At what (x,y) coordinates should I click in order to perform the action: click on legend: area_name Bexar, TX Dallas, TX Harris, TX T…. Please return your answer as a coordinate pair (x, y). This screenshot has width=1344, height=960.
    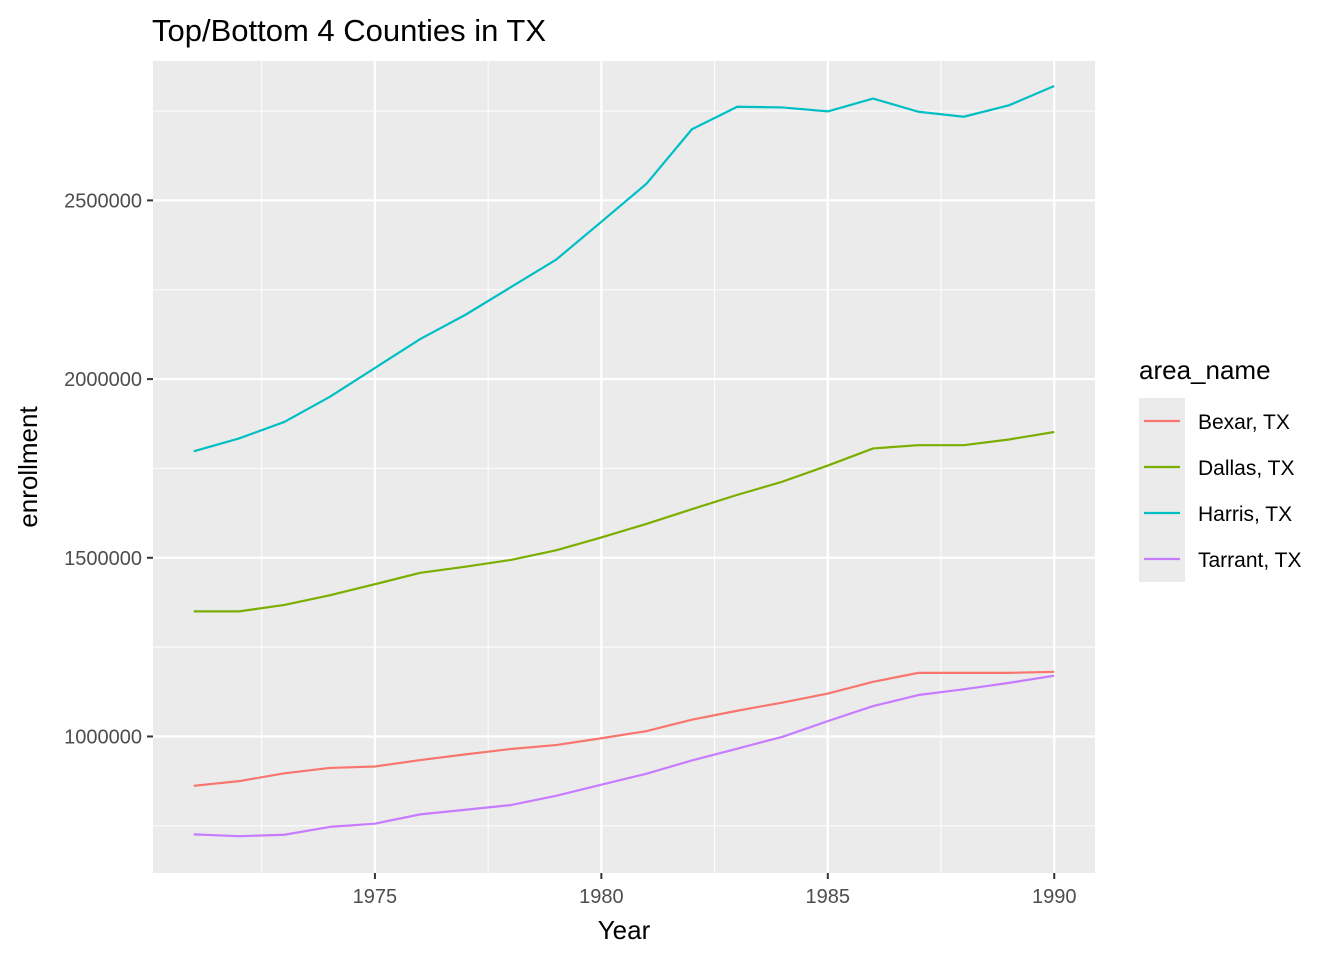
    Looking at the image, I should click on (1220, 468).